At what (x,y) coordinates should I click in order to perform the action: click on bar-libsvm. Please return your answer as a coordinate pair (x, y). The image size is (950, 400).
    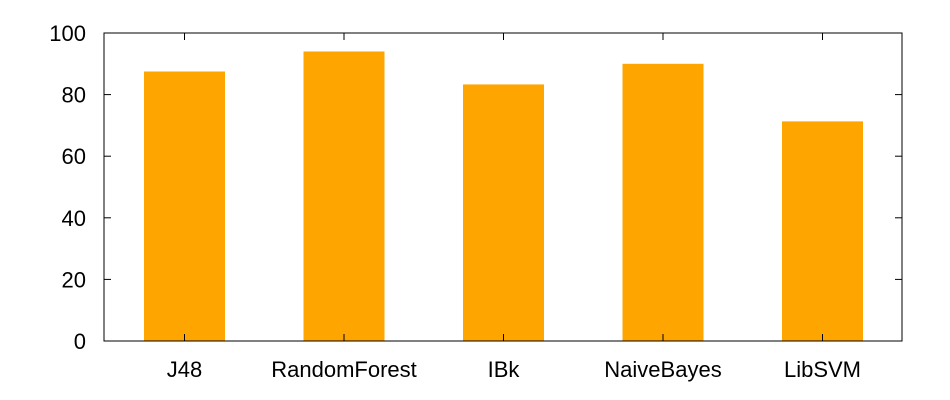
    Looking at the image, I should click on (822, 231).